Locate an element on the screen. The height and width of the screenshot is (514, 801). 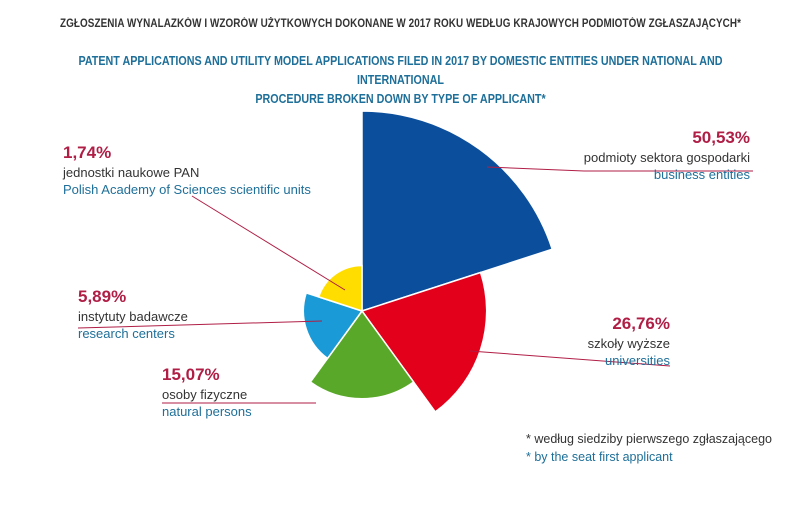
name-pl-pan: jednostki naukowe PAN is located at coordinates (131, 172).